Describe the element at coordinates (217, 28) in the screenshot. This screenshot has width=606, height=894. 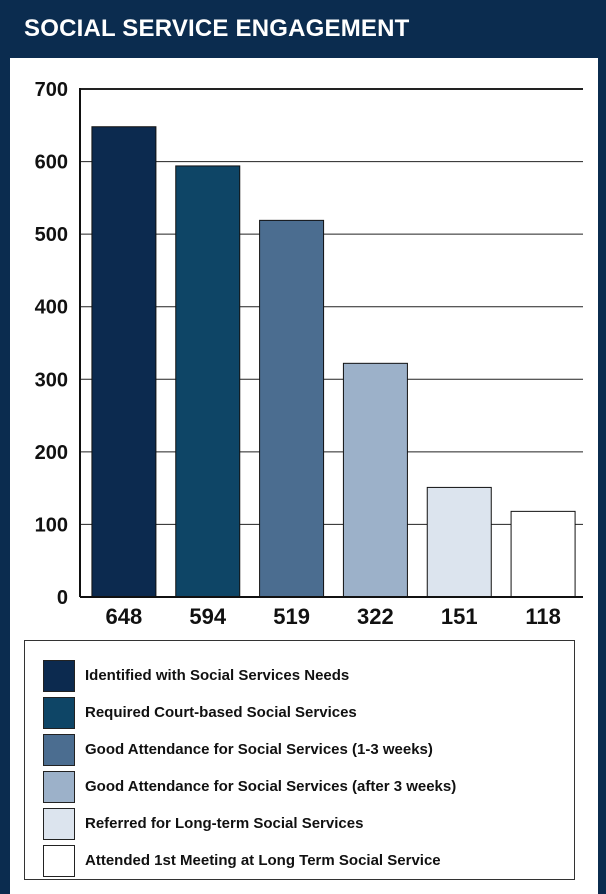
I see `chart-title: SOCIAL SERVICE ENGAGEMENT` at that location.